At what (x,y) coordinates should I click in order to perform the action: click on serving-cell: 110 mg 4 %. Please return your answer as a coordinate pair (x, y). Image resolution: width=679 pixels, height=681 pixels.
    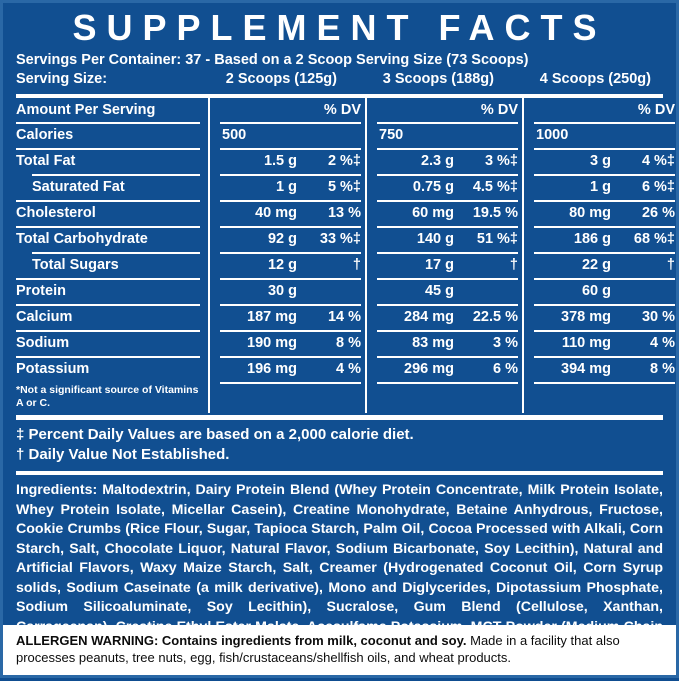
    Looking at the image, I should click on (600, 343).